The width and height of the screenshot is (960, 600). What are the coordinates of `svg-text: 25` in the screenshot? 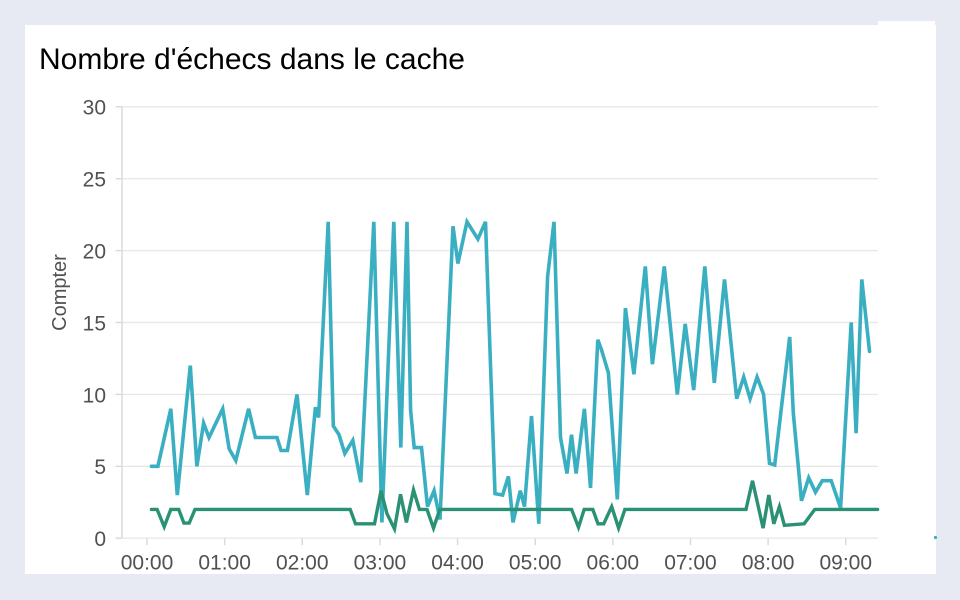 It's located at (94, 180).